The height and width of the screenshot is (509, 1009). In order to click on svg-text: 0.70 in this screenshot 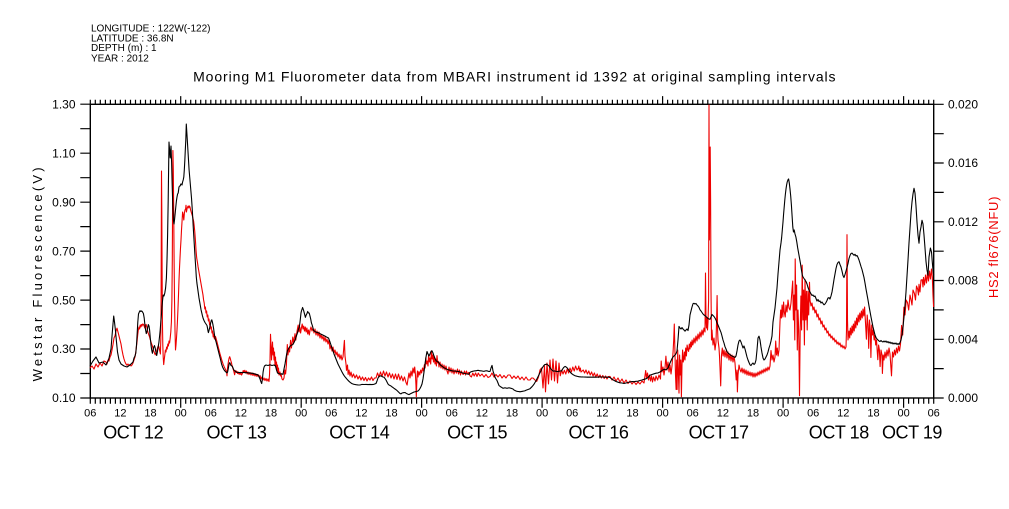, I will do `click(64, 251)`.